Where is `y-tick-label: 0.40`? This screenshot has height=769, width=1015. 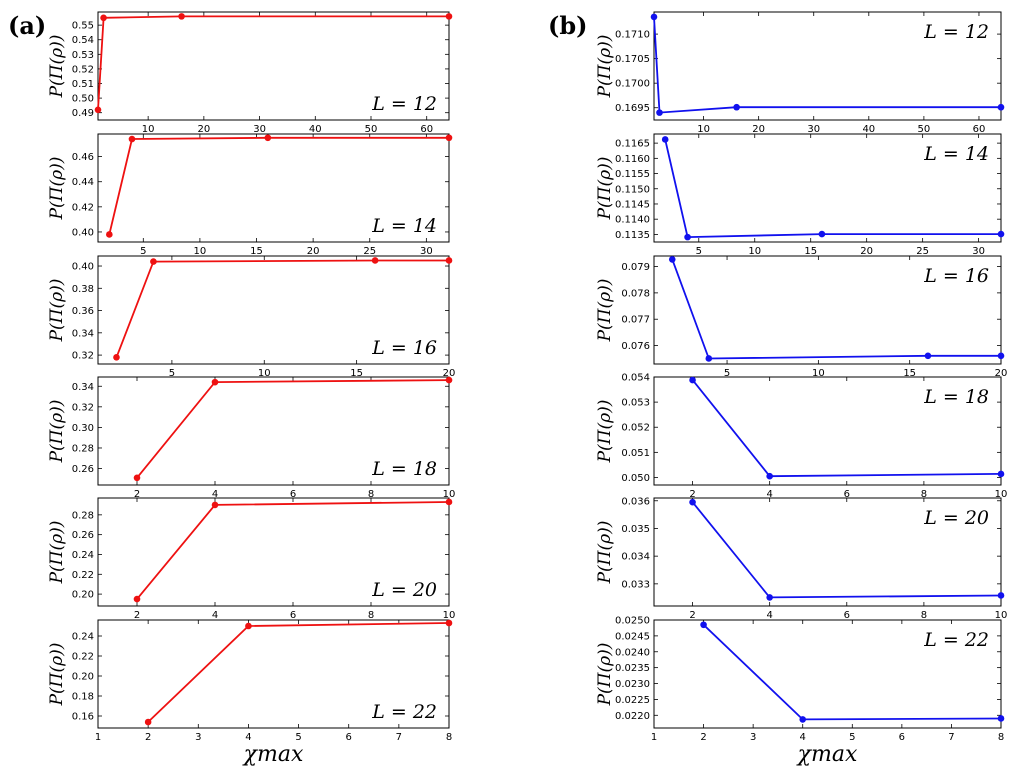
y-tick-label: 0.40 is located at coordinates (83, 232).